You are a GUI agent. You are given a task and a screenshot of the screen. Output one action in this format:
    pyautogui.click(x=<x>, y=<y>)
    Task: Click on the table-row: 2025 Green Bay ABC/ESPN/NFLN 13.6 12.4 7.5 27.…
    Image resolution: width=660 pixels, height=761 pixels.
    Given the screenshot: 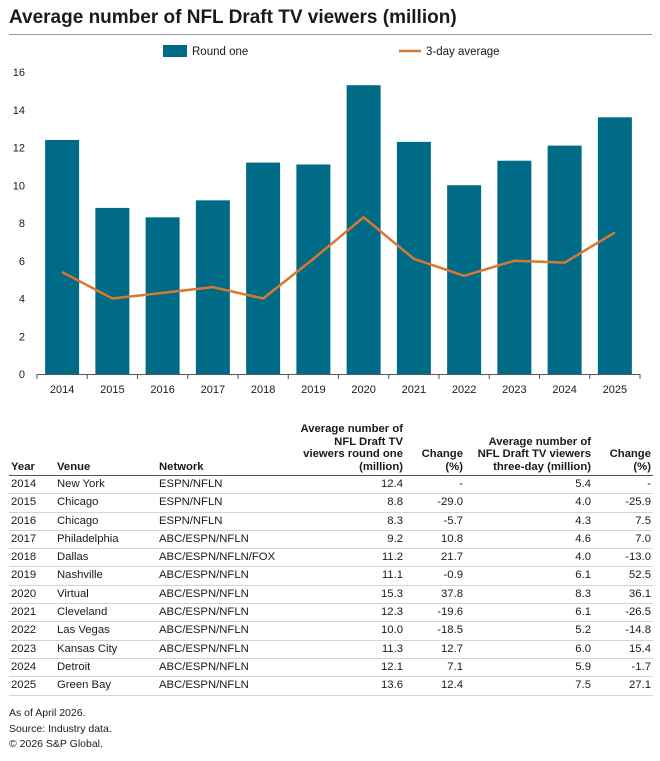 What is the action you would take?
    pyautogui.click(x=331, y=686)
    